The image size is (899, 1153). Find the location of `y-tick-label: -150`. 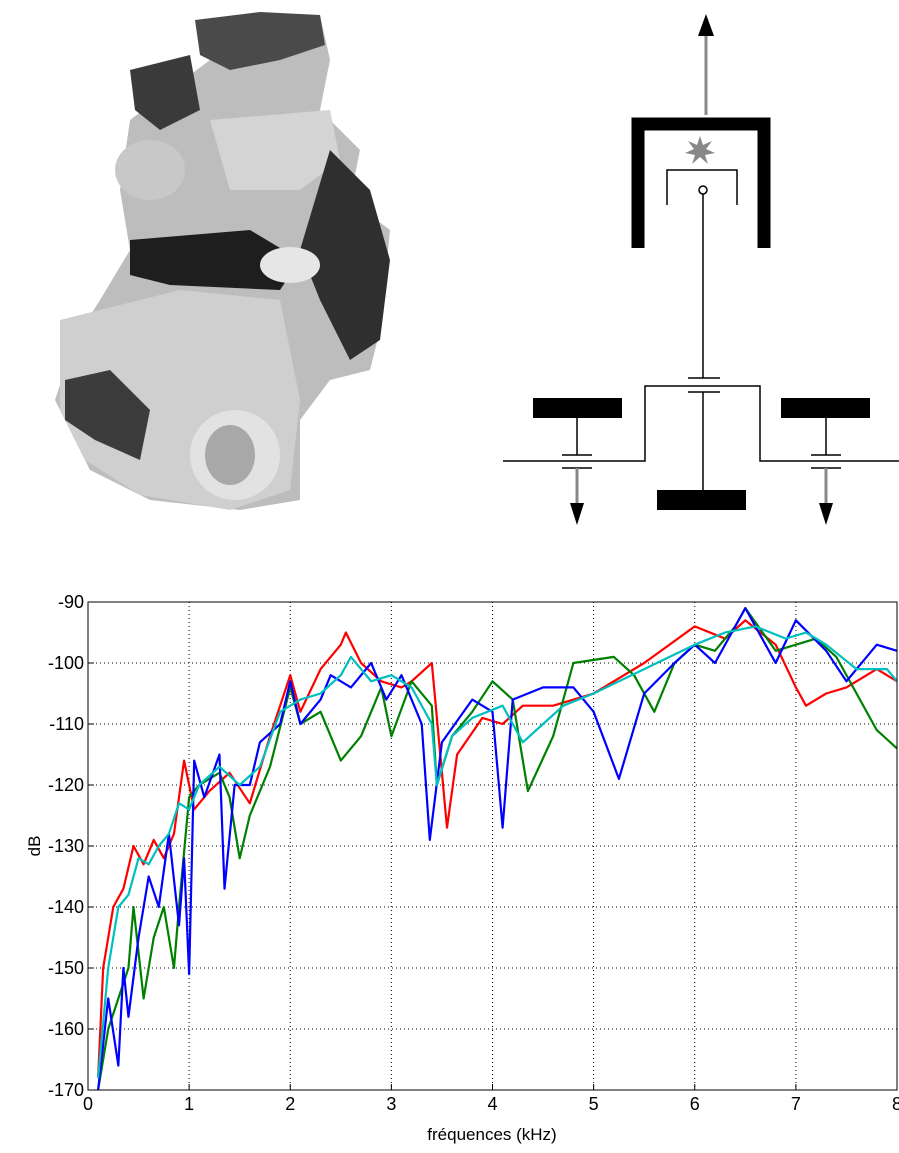

y-tick-label: -150 is located at coordinates (66, 968).